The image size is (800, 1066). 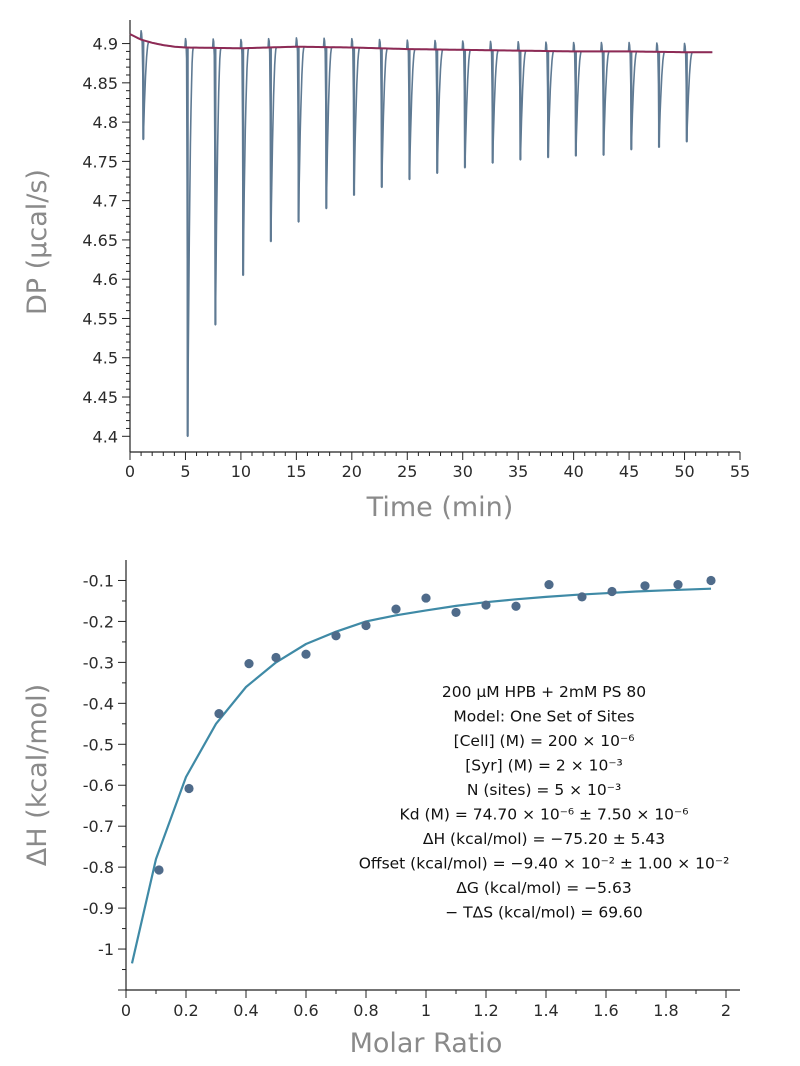 What do you see at coordinates (105, 44) in the screenshot?
I see `y-tick-label: 4.9` at bounding box center [105, 44].